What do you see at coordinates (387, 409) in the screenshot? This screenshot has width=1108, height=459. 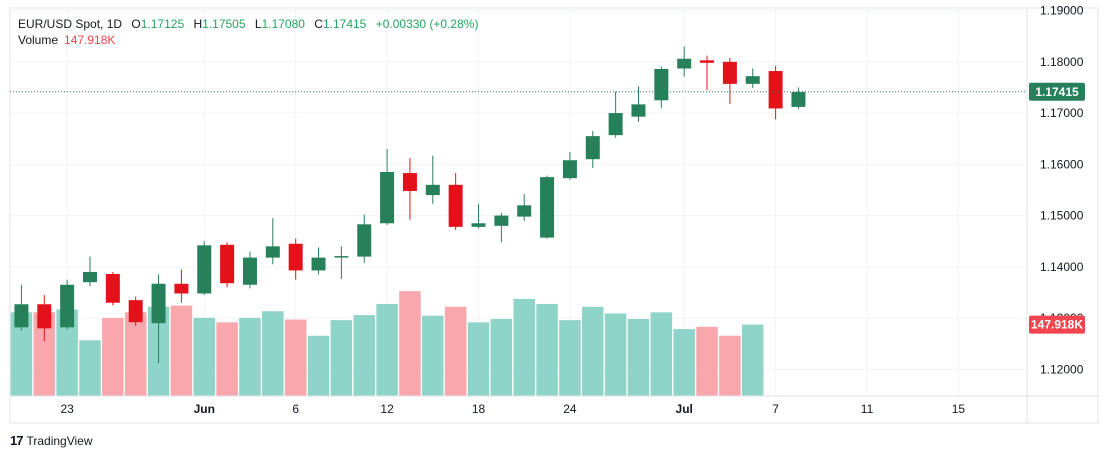 I see `time-tick-label: 12` at bounding box center [387, 409].